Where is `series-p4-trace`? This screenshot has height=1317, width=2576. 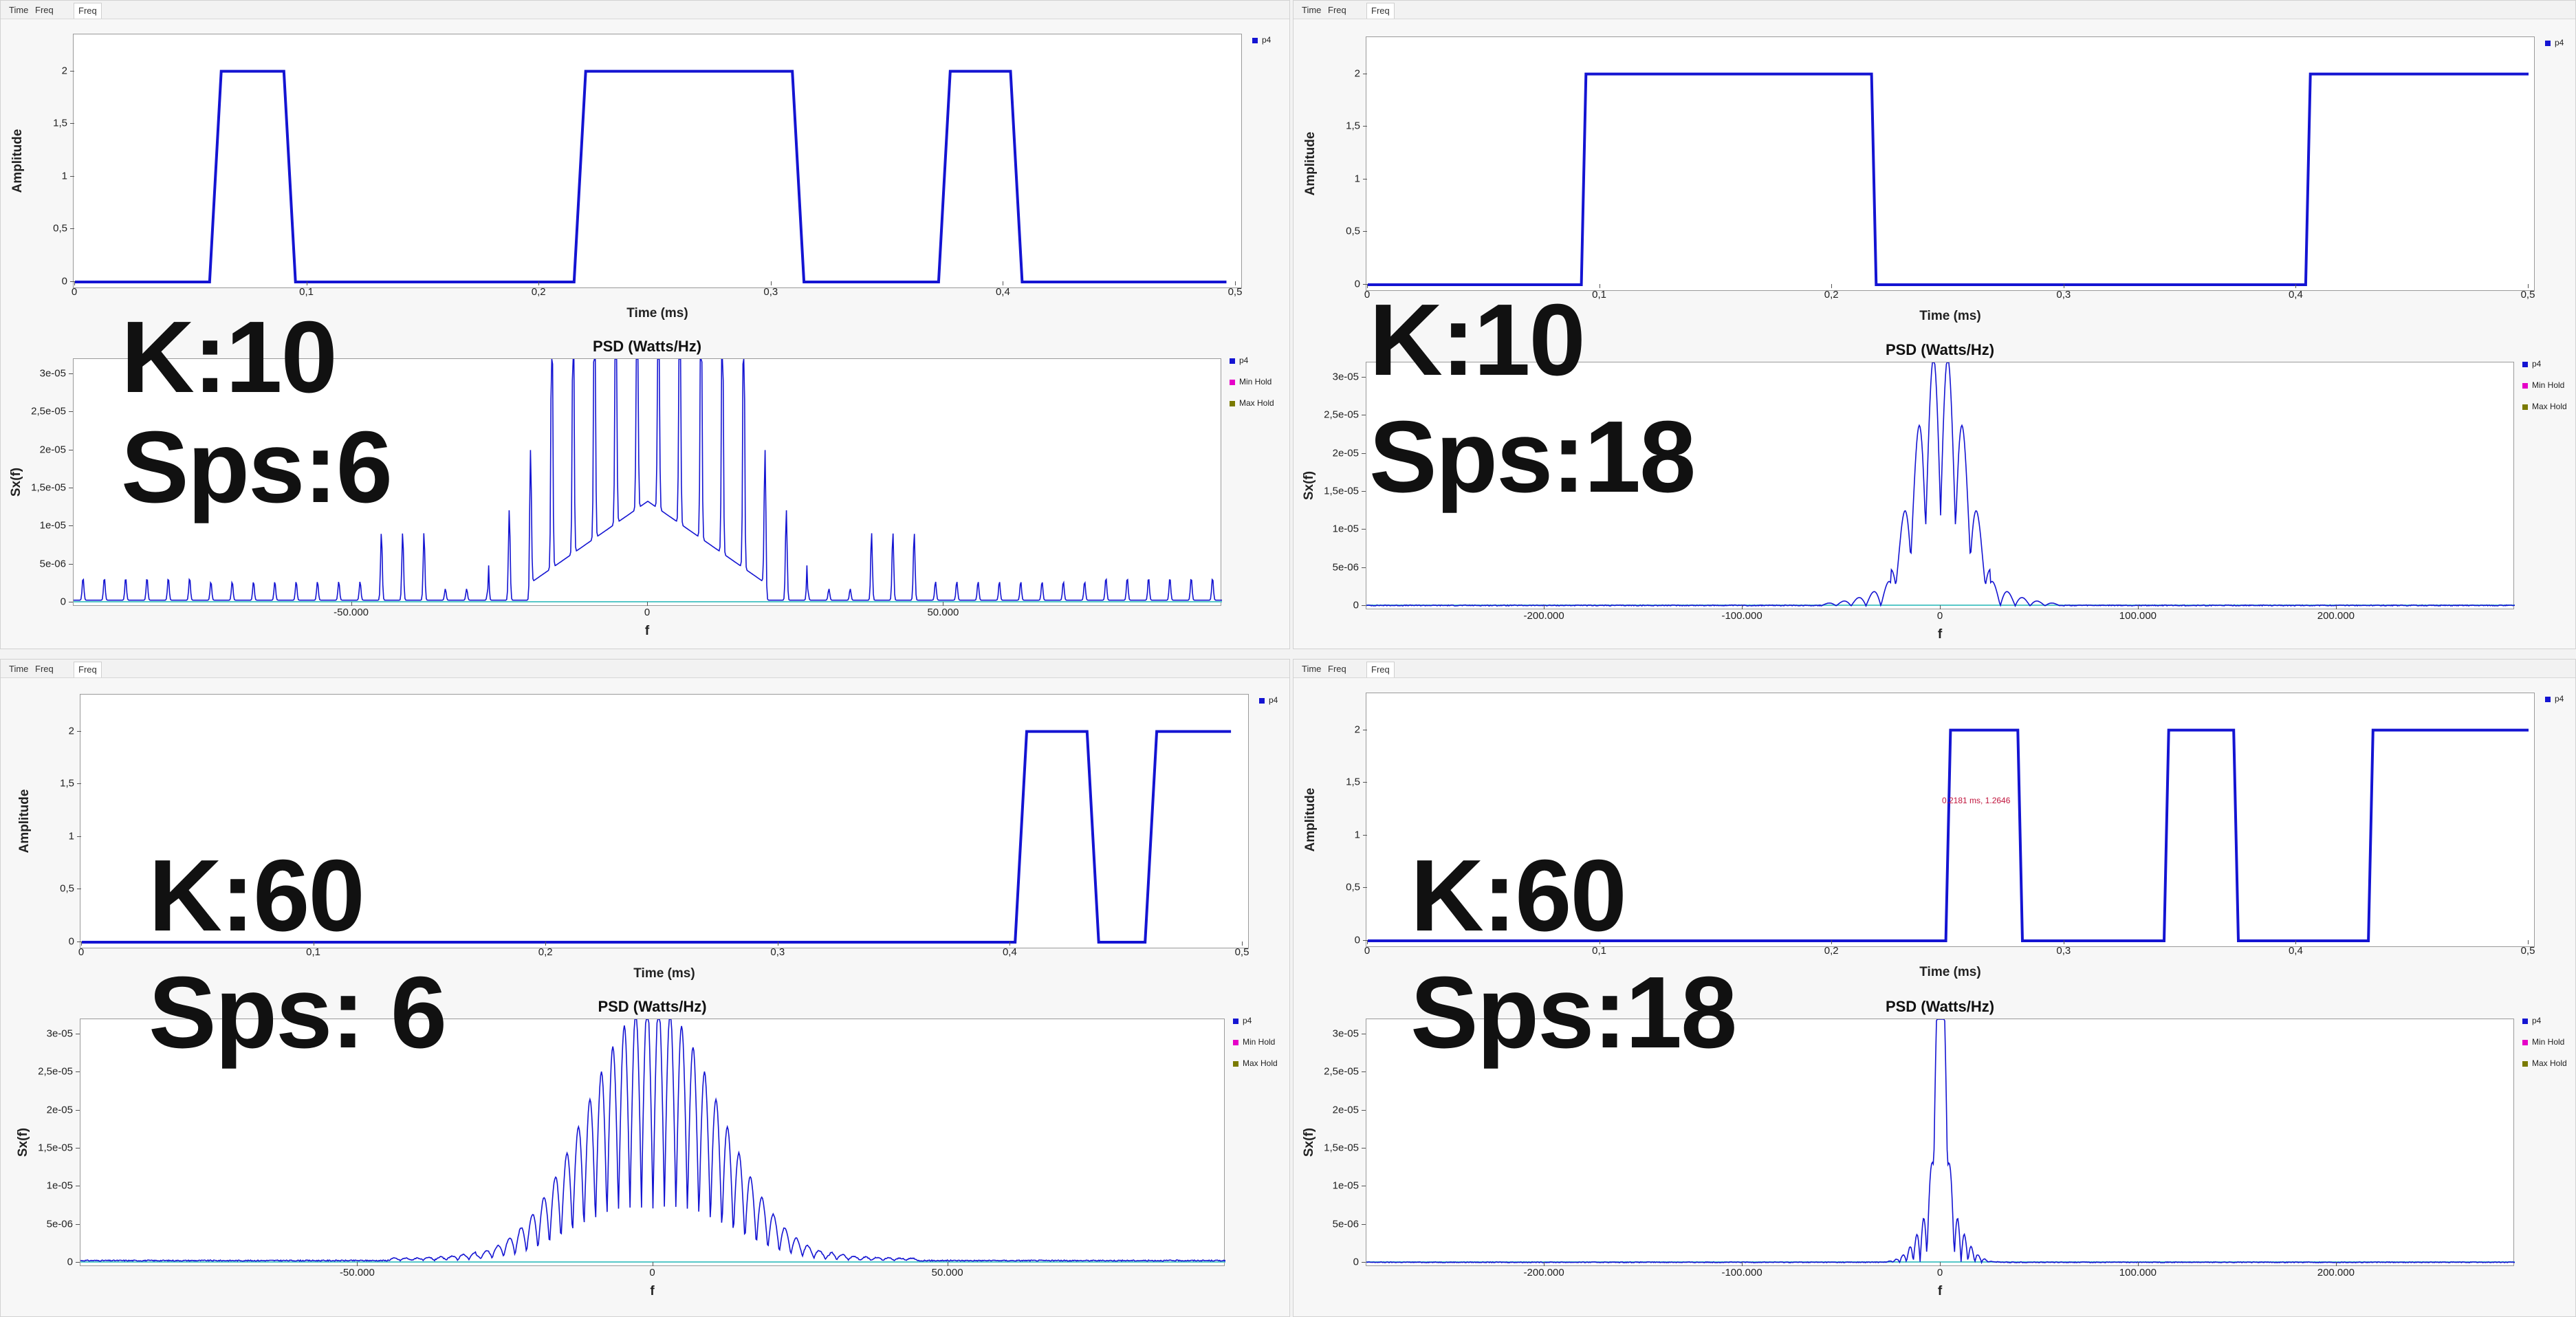
series-p4-trace is located at coordinates (657, 837).